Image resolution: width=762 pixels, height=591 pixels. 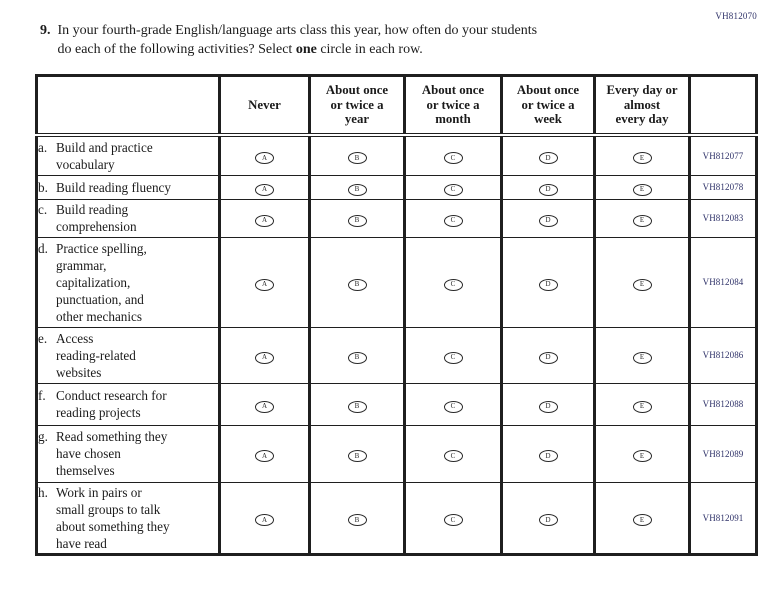 What do you see at coordinates (43, 187) in the screenshot?
I see `row-letter: b.` at bounding box center [43, 187].